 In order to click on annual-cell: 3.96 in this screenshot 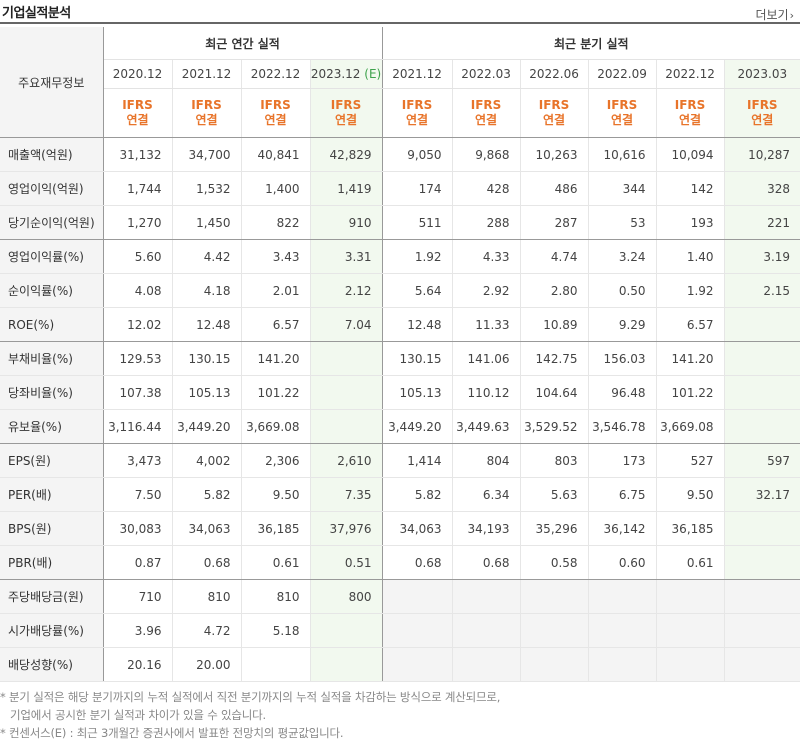, I will do `click(137, 630)`.